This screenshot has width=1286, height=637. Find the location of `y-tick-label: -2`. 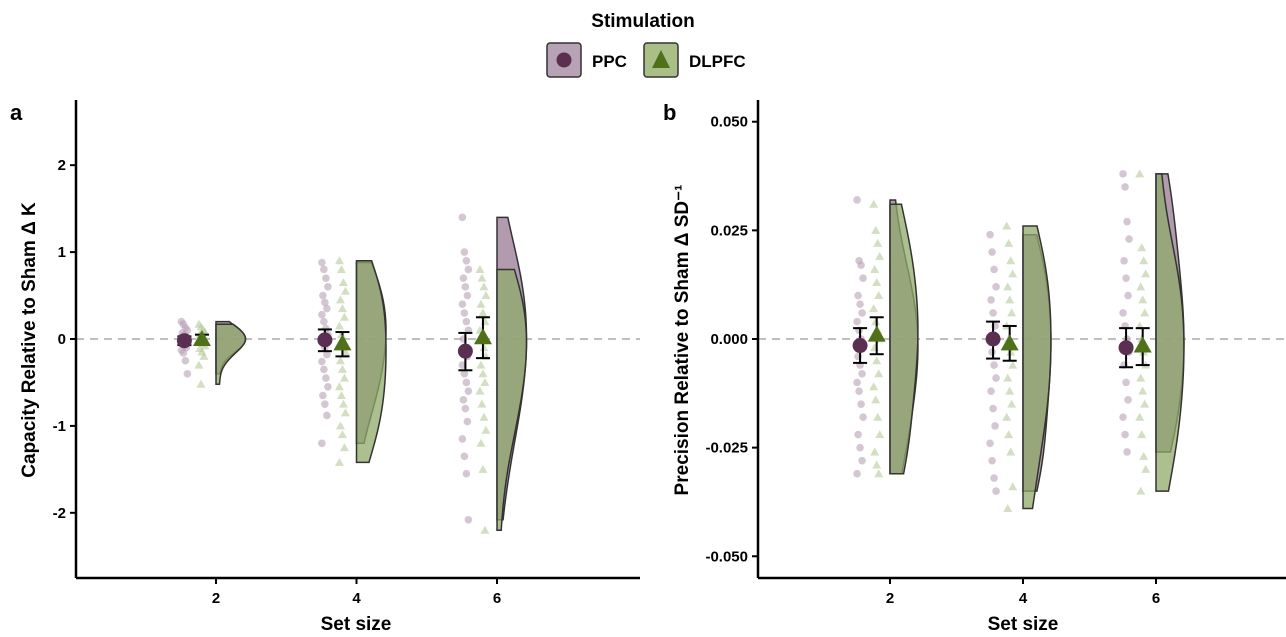

y-tick-label: -2 is located at coordinates (59, 513).